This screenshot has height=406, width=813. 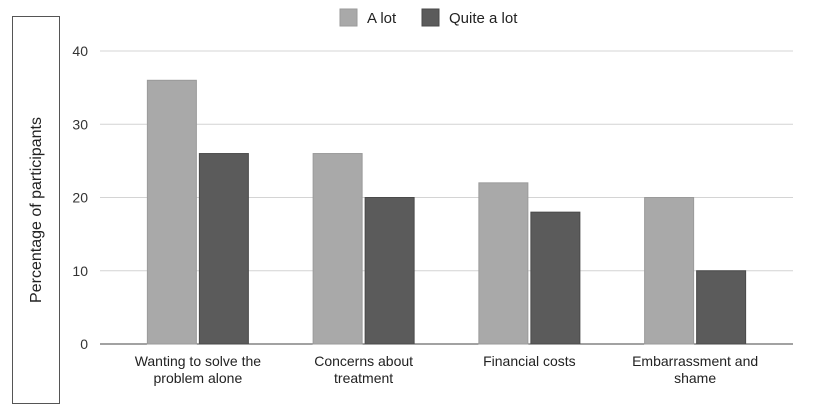 What do you see at coordinates (84, 344) in the screenshot?
I see `y-tick-label: 0` at bounding box center [84, 344].